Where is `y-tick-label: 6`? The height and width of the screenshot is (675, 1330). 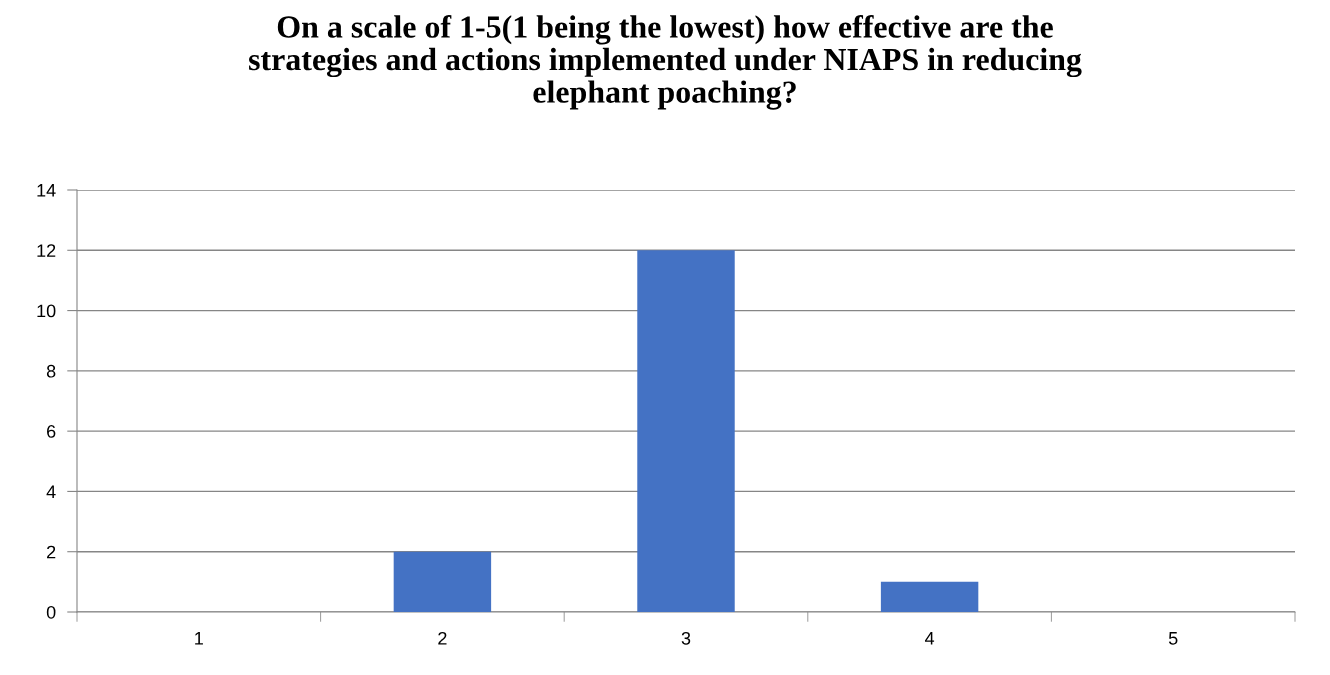
y-tick-label: 6 is located at coordinates (51, 431).